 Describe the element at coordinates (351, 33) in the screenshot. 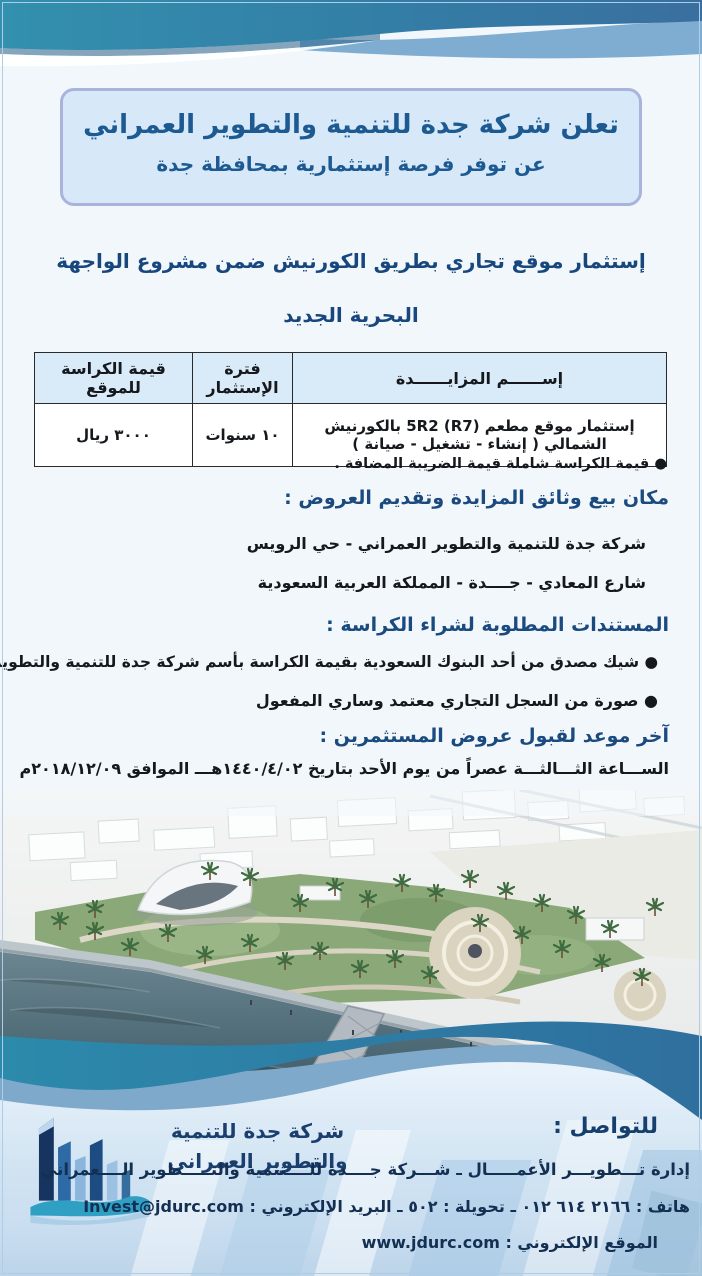

I see `header-wave-decoration` at that location.